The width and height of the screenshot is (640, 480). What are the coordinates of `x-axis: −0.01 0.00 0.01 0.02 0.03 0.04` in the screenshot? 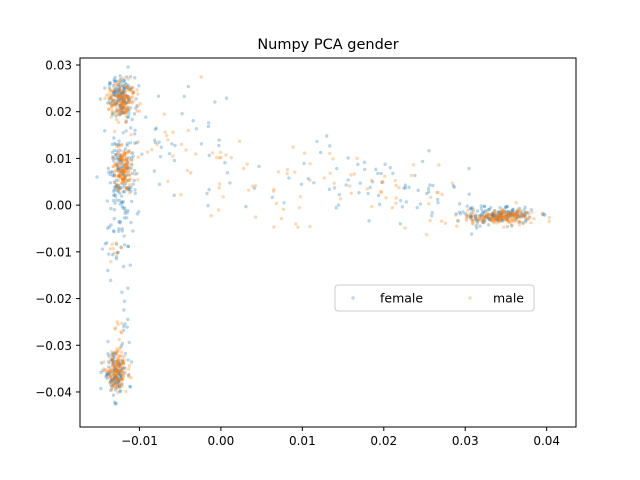 It's located at (340, 437).